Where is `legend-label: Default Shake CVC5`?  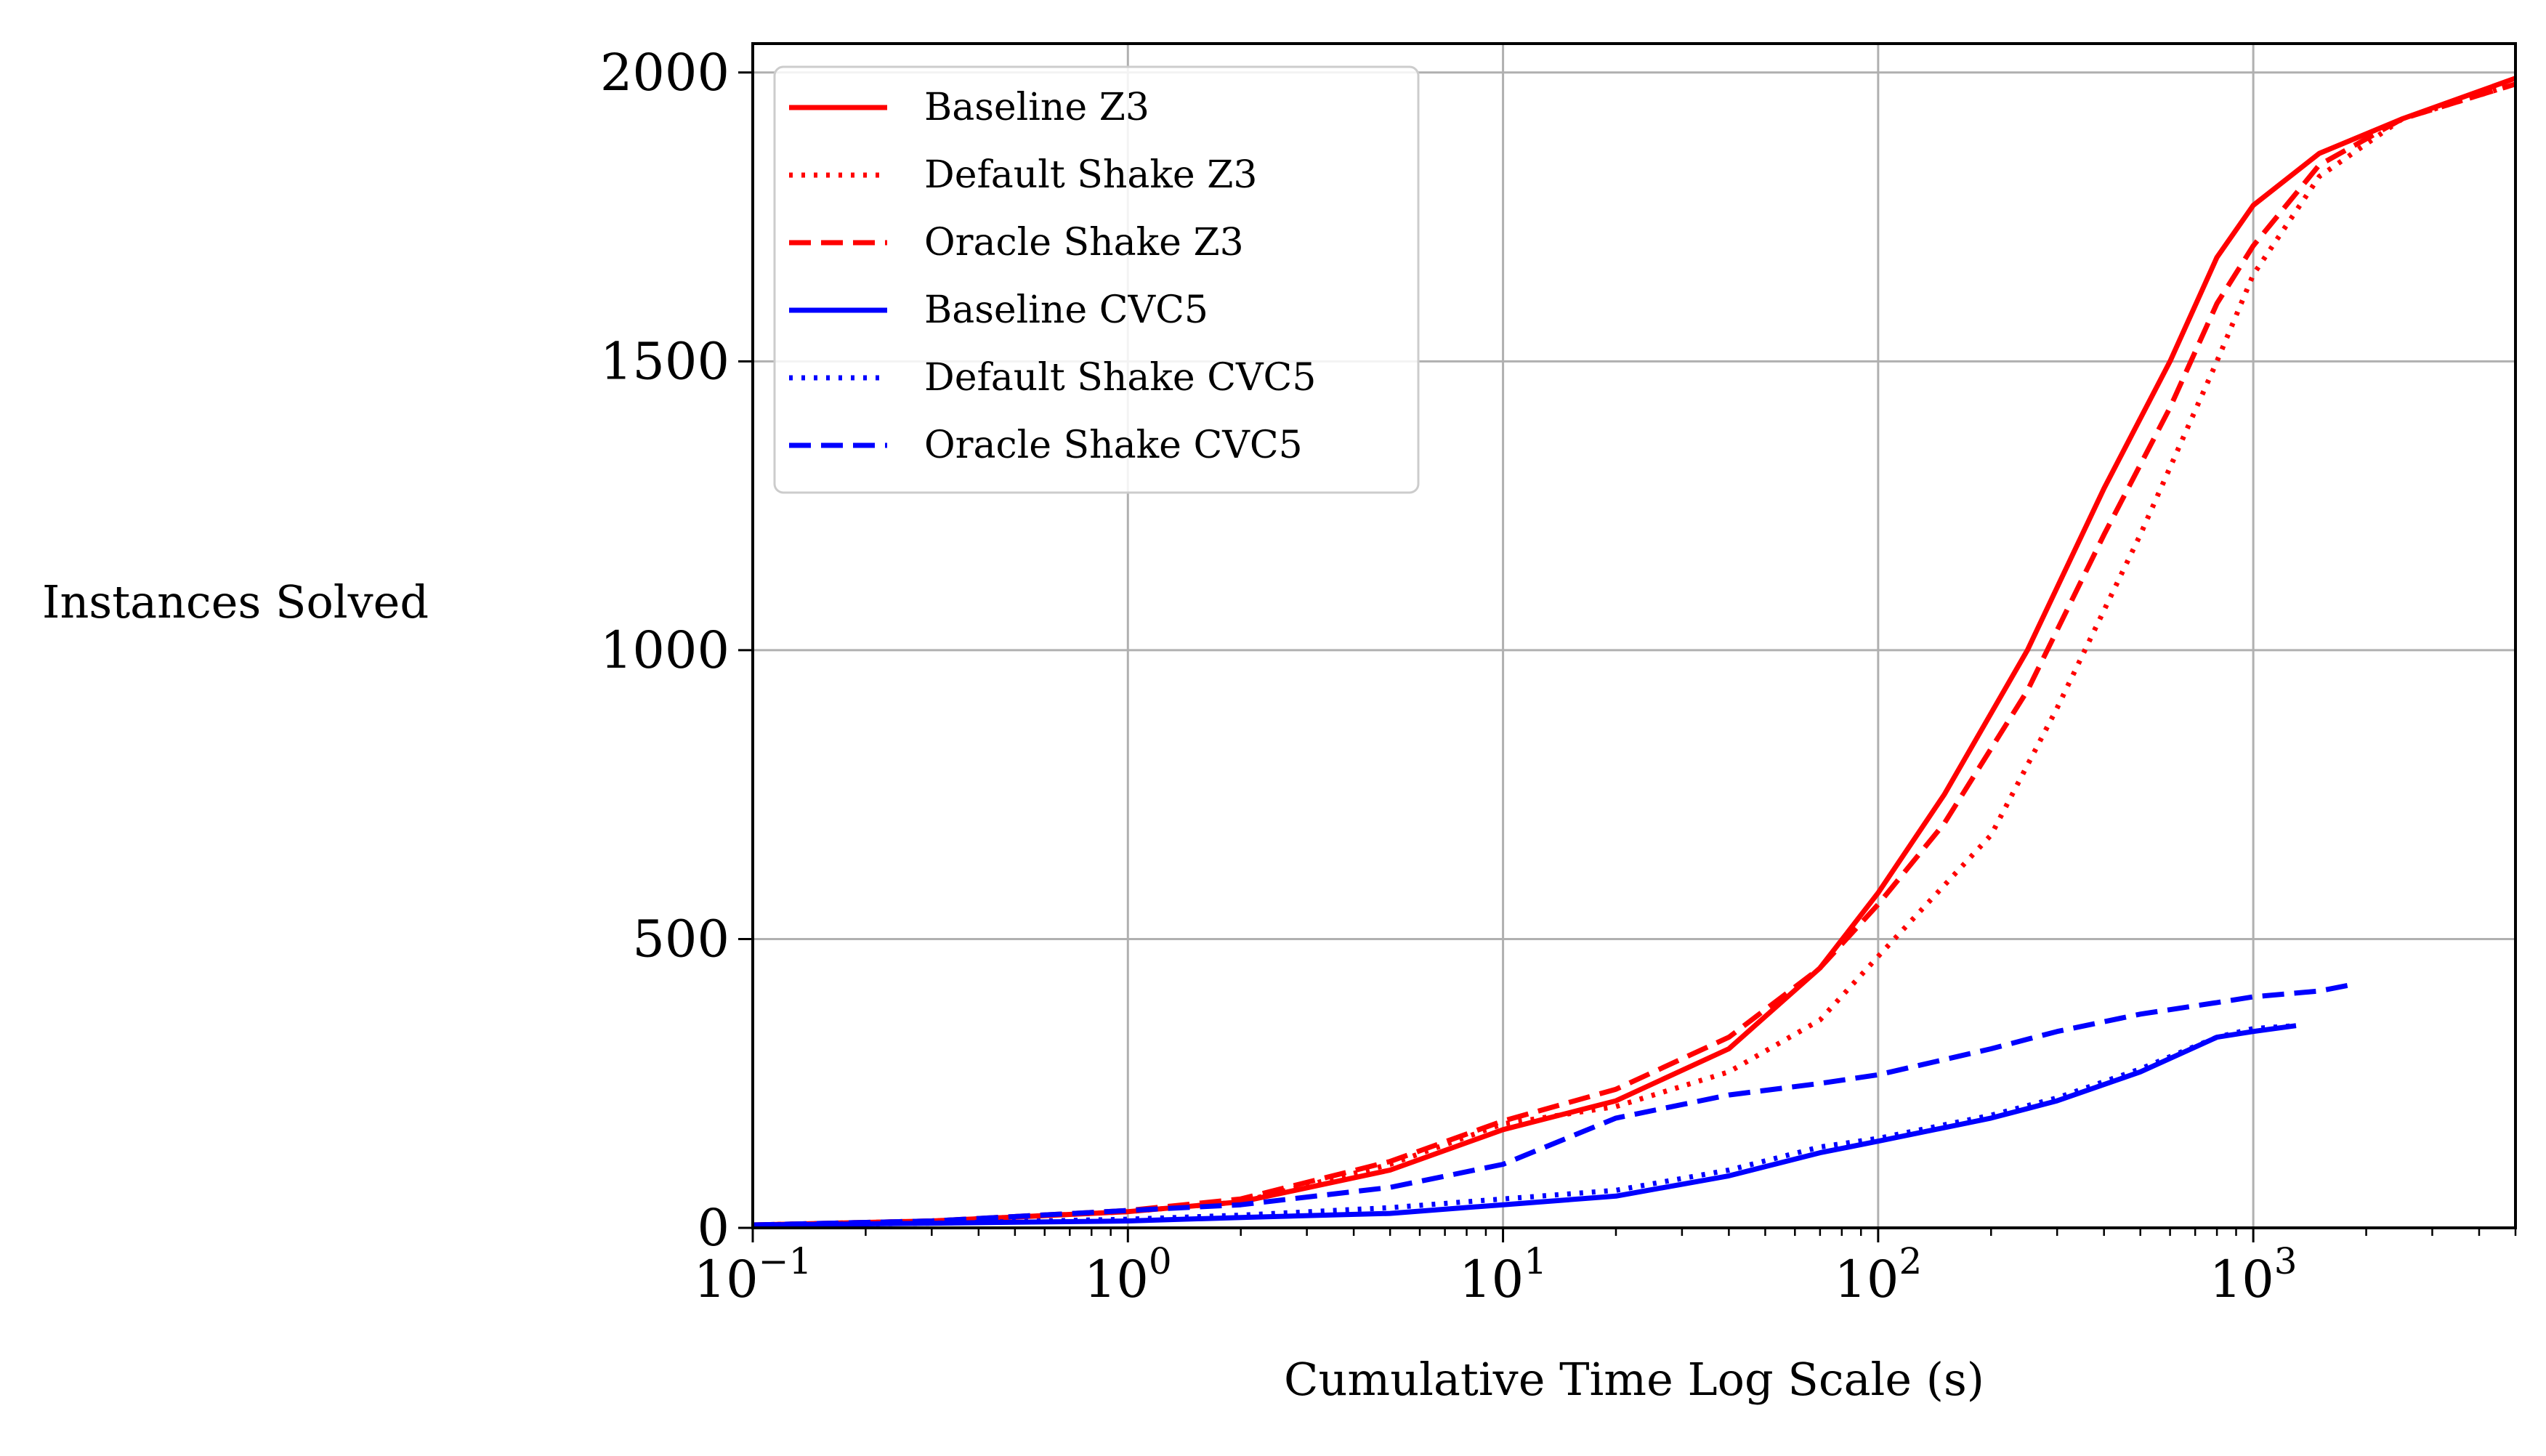 legend-label: Default Shake CVC5 is located at coordinates (1120, 378).